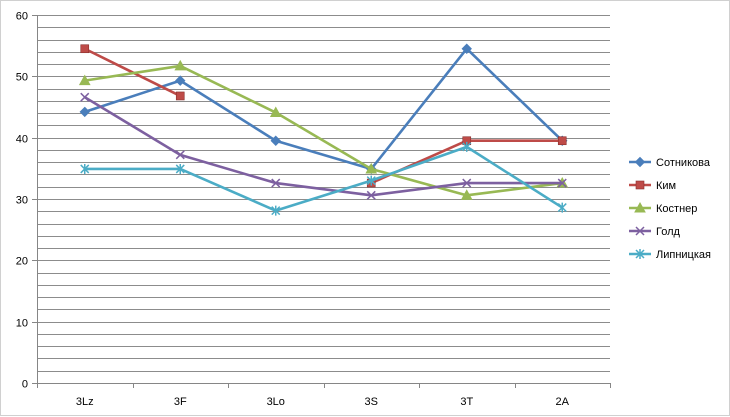  What do you see at coordinates (666, 186) in the screenshot?
I see `legend-label: Ким` at bounding box center [666, 186].